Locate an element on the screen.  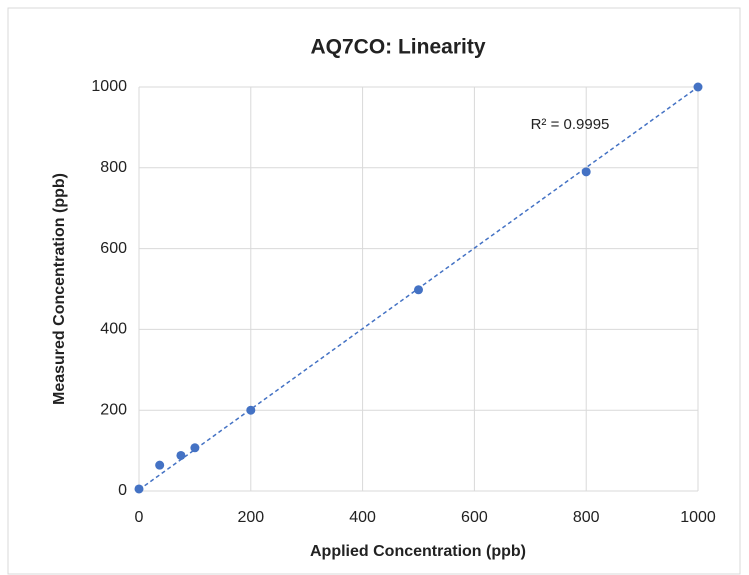
trendline-label: R² = 0.9995 is located at coordinates (570, 124).